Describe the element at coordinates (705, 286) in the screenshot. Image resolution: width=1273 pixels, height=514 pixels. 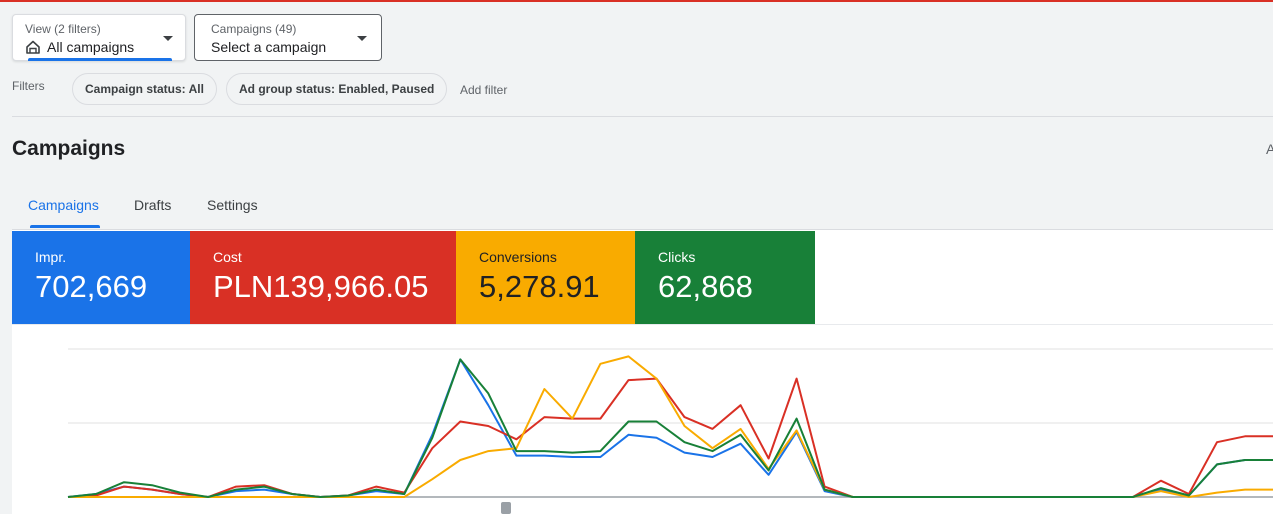
I see `metric-value: 62,868` at that location.